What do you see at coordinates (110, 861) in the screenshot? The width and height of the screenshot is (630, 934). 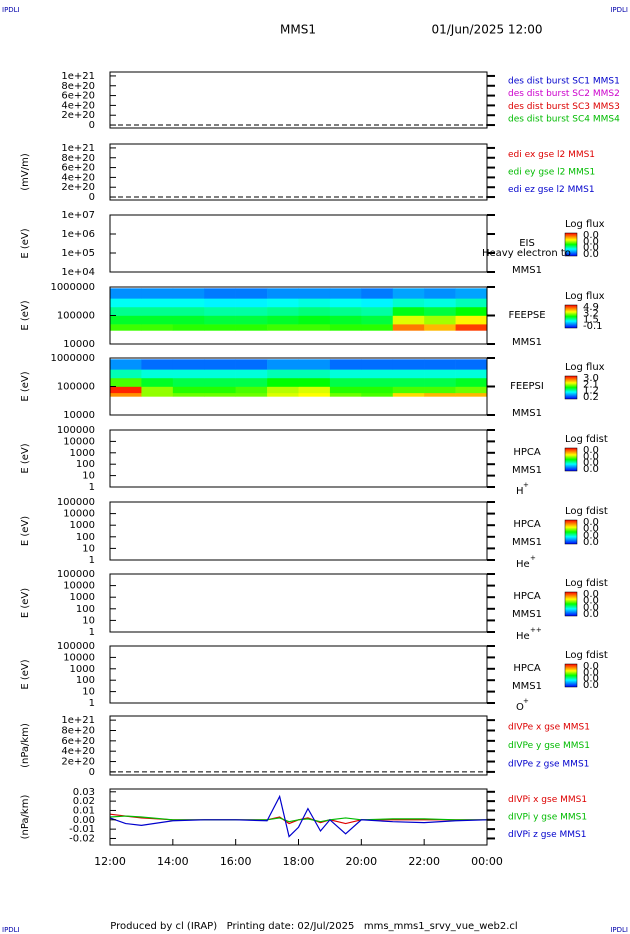 I see `x-tick-label: 12:00` at bounding box center [110, 861].